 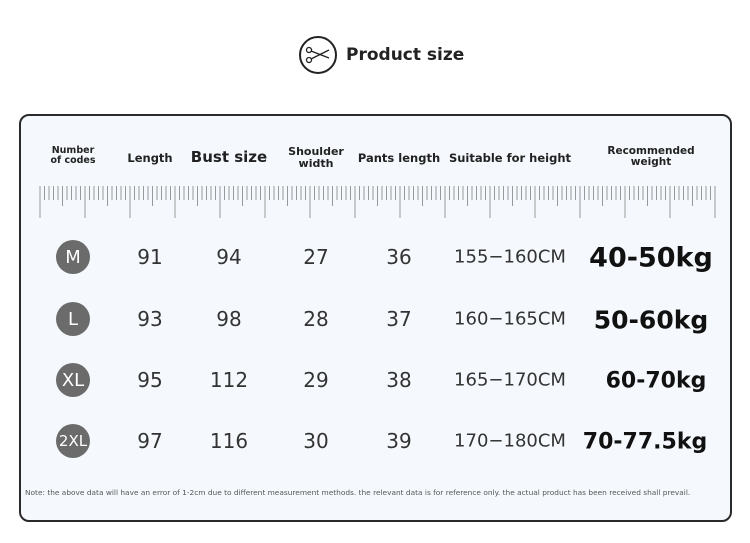 I want to click on cell-pants: 37, so click(x=399, y=319).